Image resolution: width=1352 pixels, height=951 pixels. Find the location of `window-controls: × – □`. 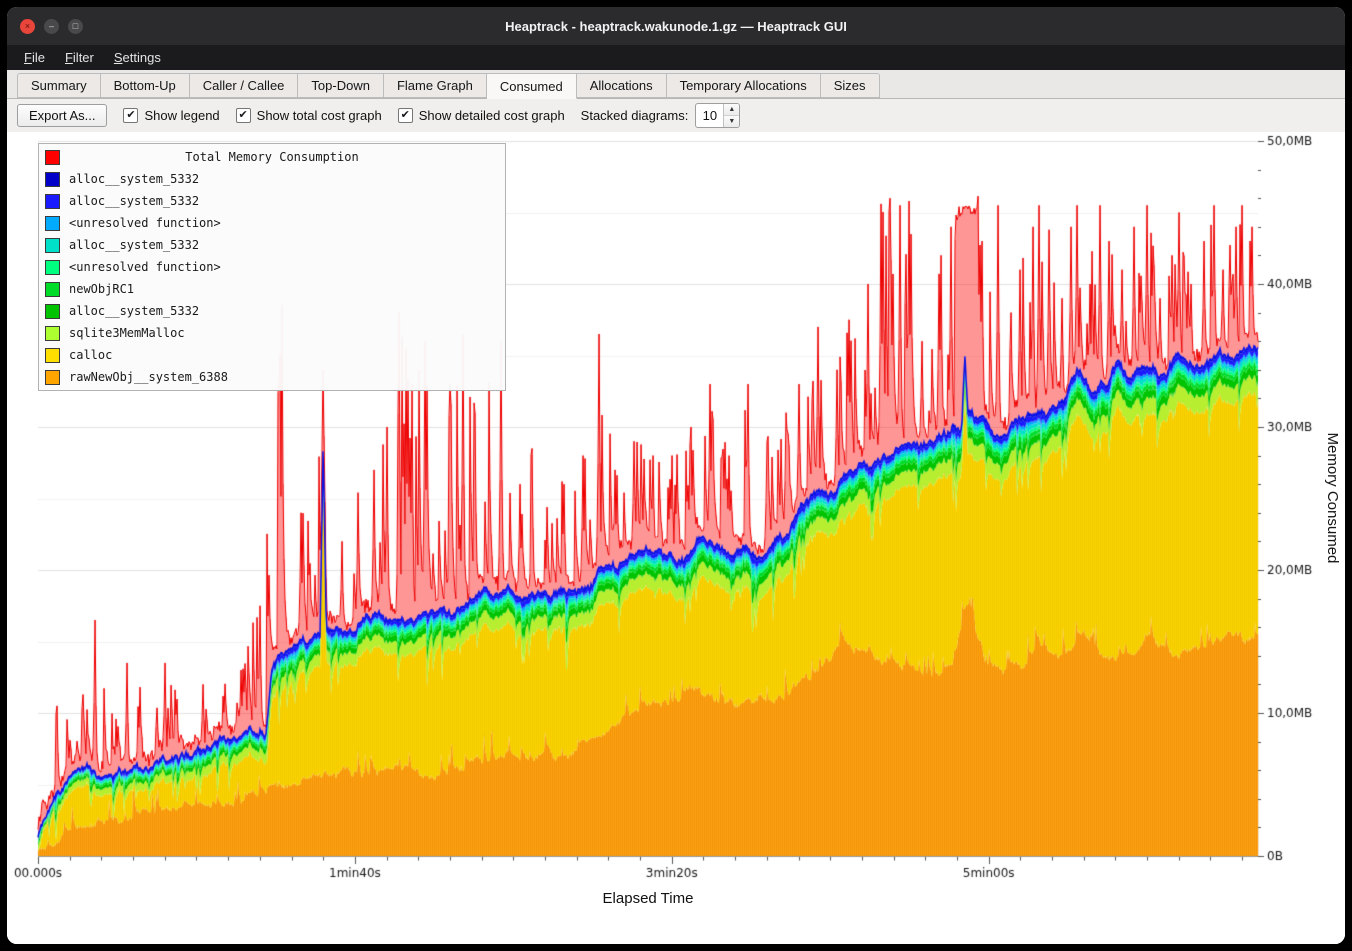

window-controls: × – □ is located at coordinates (51, 26).